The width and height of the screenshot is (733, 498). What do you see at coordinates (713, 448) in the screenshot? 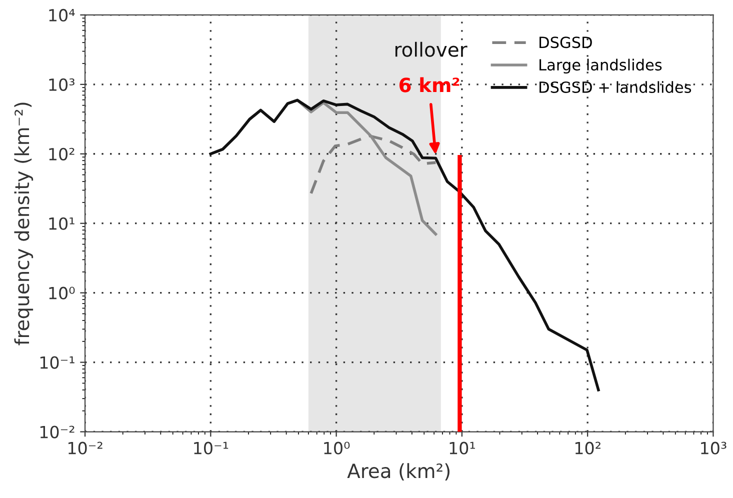
I see `x-tick-label: 10³` at bounding box center [713, 448].